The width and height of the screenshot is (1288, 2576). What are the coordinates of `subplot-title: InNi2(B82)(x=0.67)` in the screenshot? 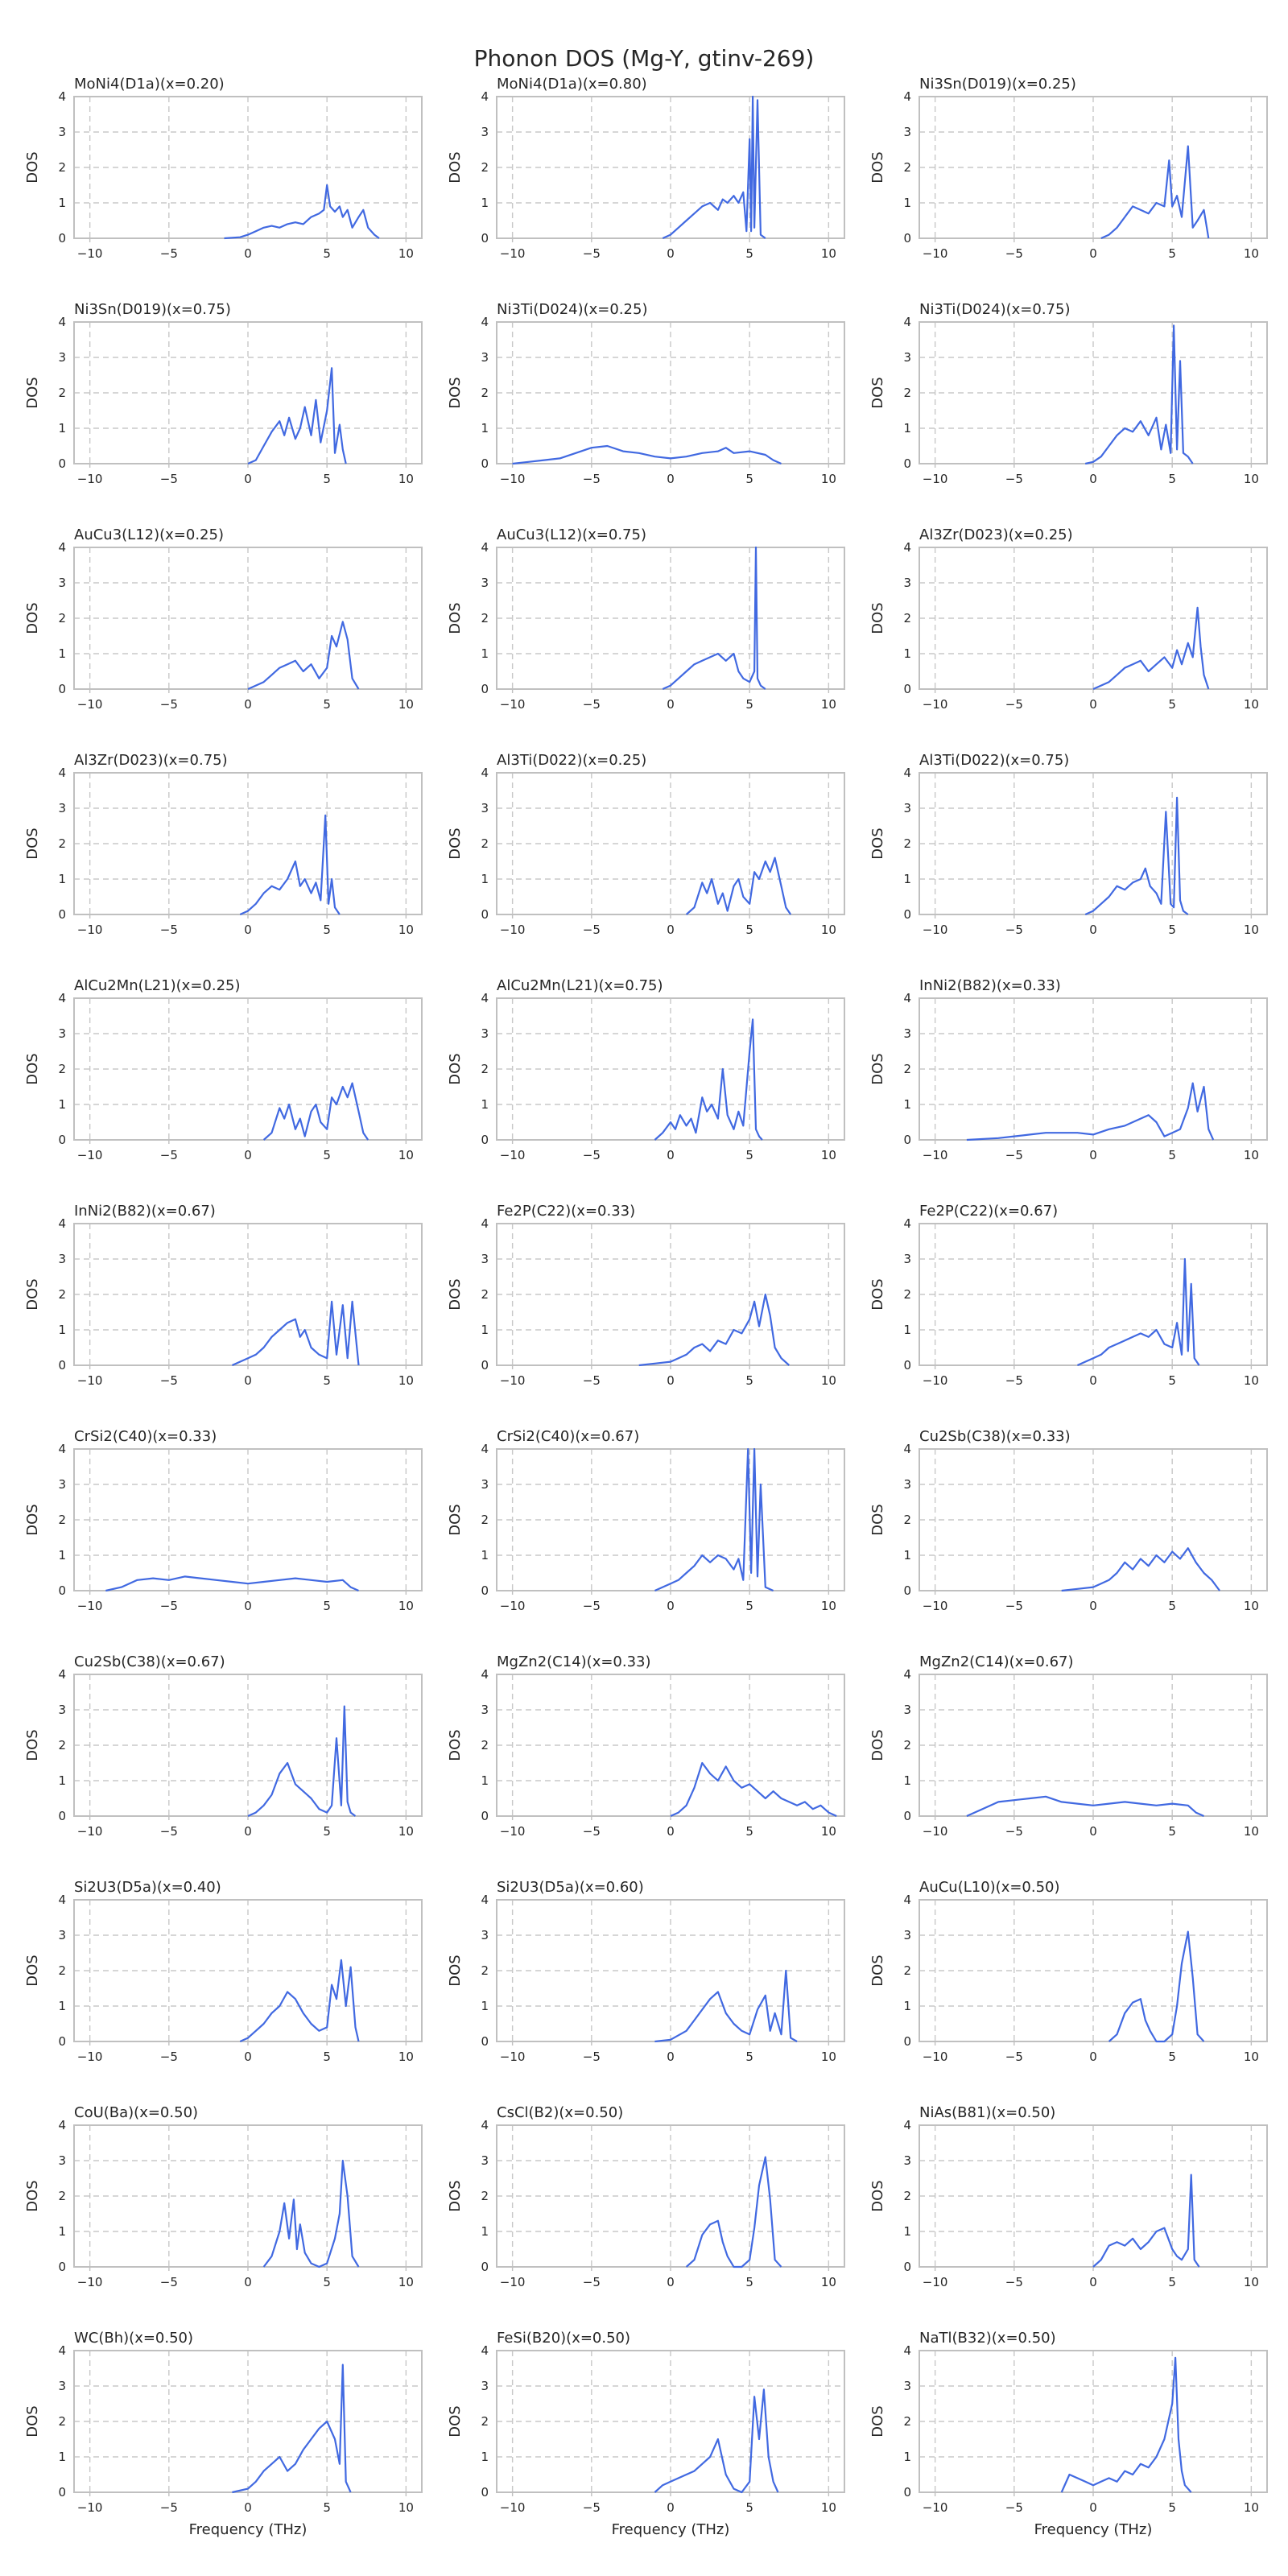 It's located at (145, 1211).